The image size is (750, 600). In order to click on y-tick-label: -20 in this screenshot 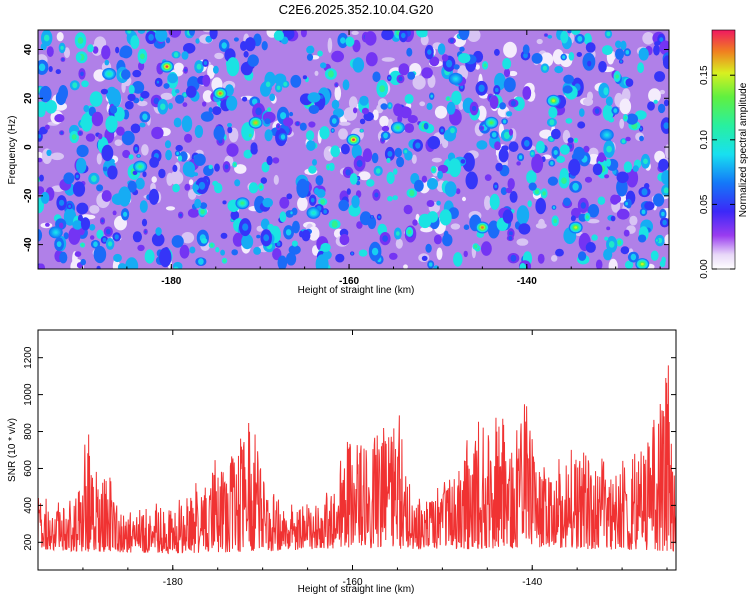, I will do `click(28, 195)`.